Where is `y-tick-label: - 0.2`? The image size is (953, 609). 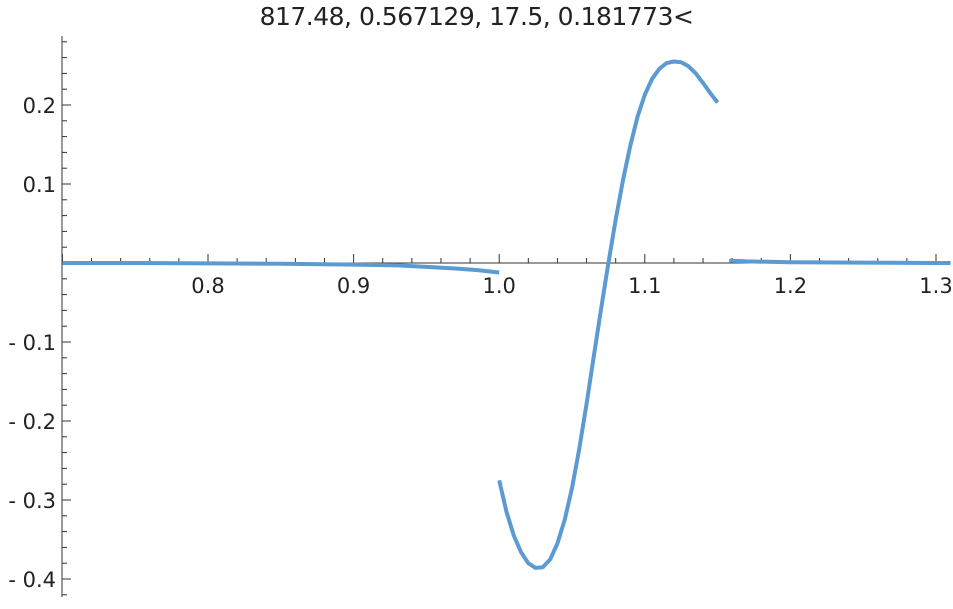
y-tick-label: - 0.2 is located at coordinates (32, 422).